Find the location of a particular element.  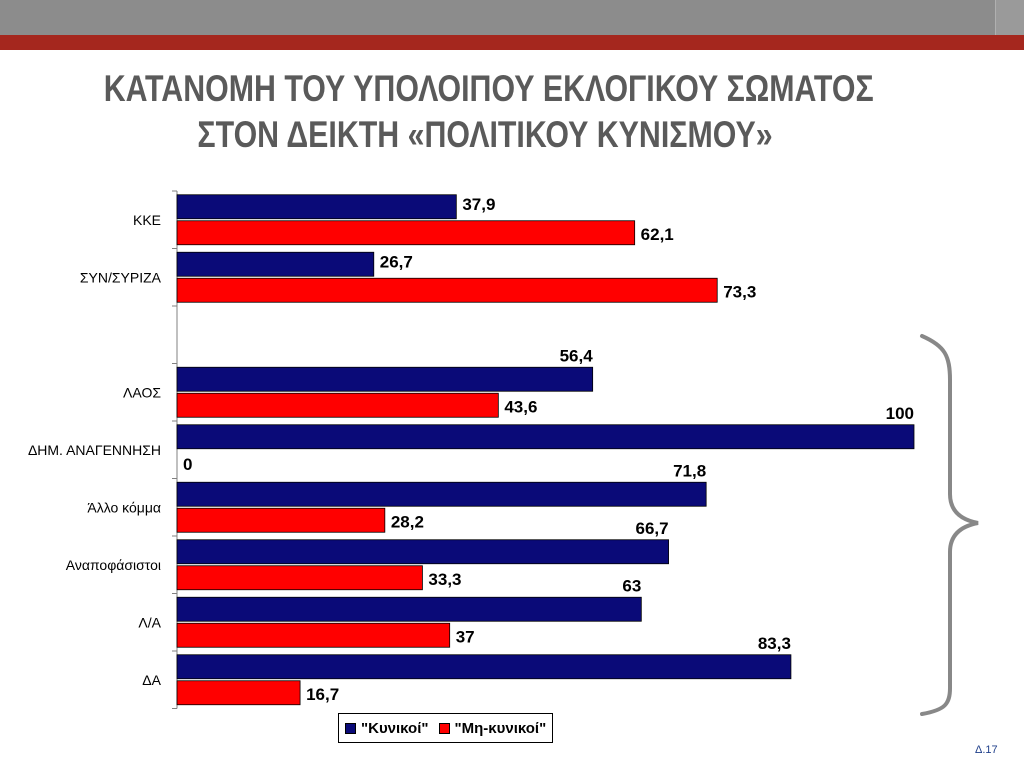

data-label-series-1: 63 is located at coordinates (631, 585).